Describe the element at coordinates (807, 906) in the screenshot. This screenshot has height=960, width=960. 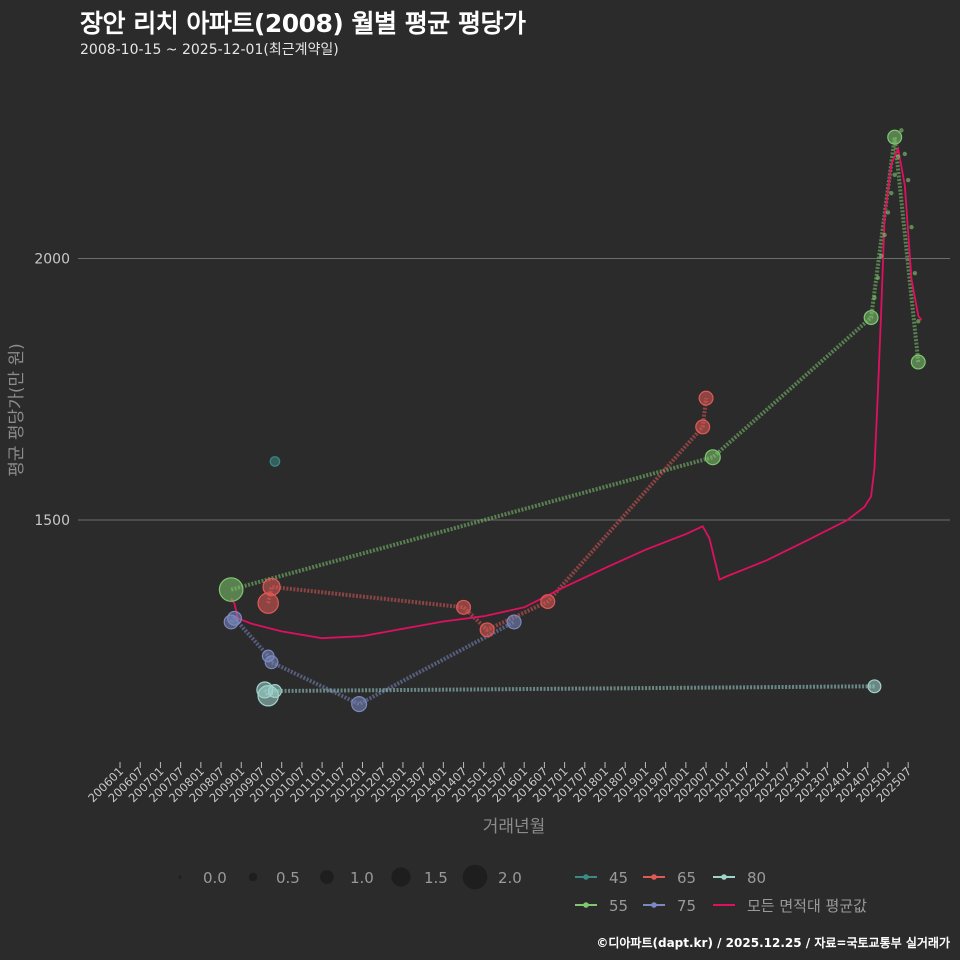
I see `legend-label: 모든 면적대 평균값` at that location.